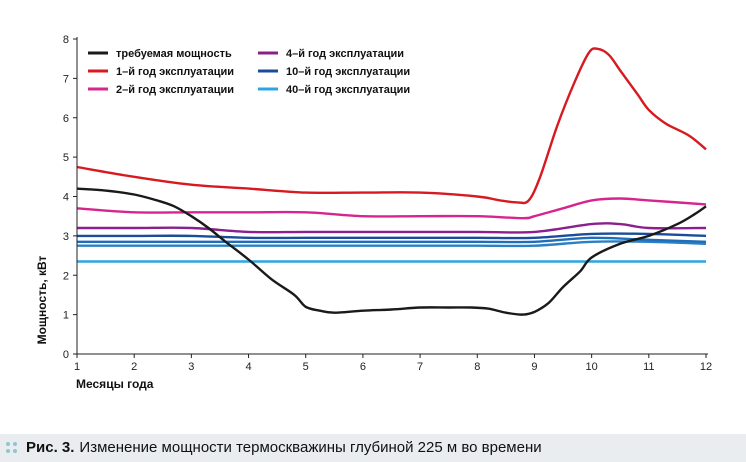 This screenshot has height=462, width=746. Describe the element at coordinates (592, 367) in the screenshot. I see `x-tick-label: 10` at that location.